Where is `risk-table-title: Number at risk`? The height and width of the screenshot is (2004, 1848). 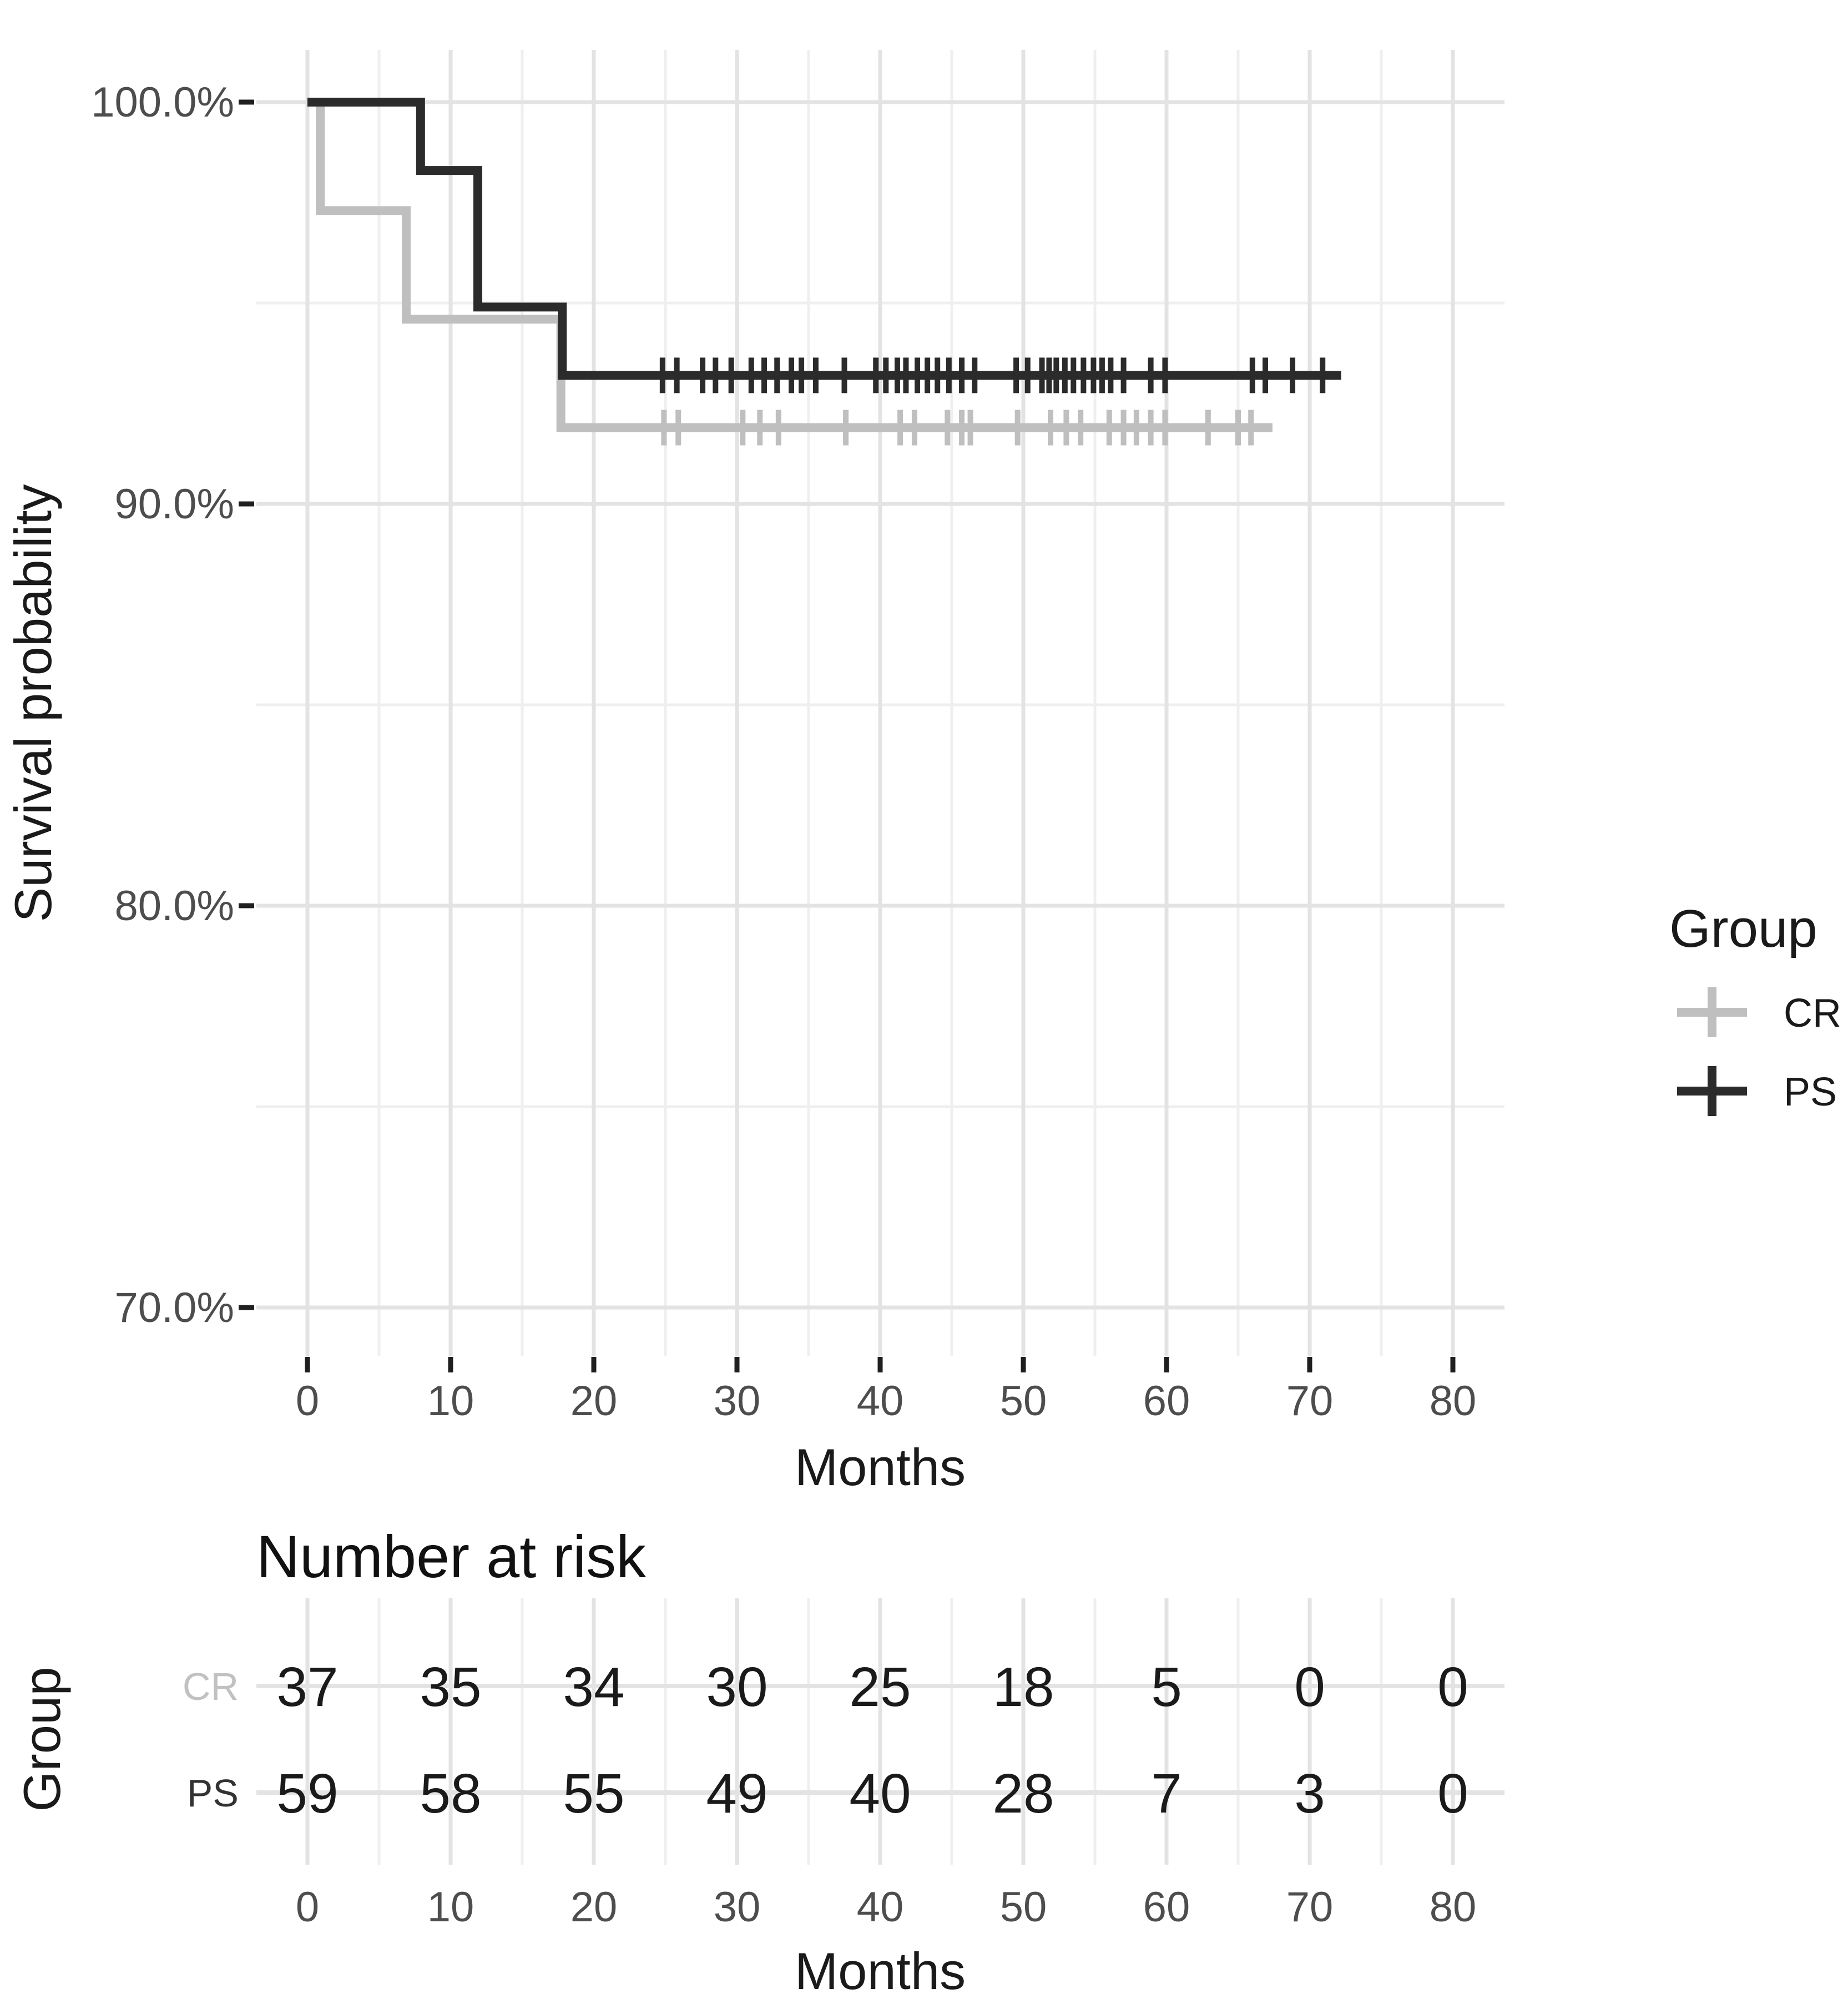
risk-table-title: Number at risk is located at coordinates (451, 1556).